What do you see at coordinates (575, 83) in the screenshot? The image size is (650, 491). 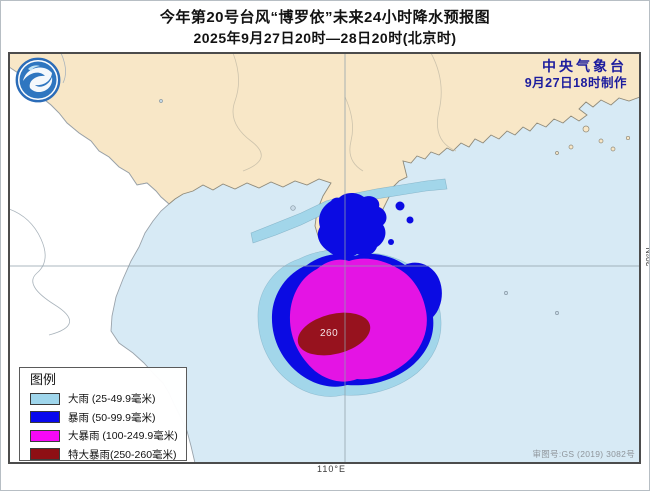 I see `watermark-issue-time: 9月27日18时制作` at bounding box center [575, 83].